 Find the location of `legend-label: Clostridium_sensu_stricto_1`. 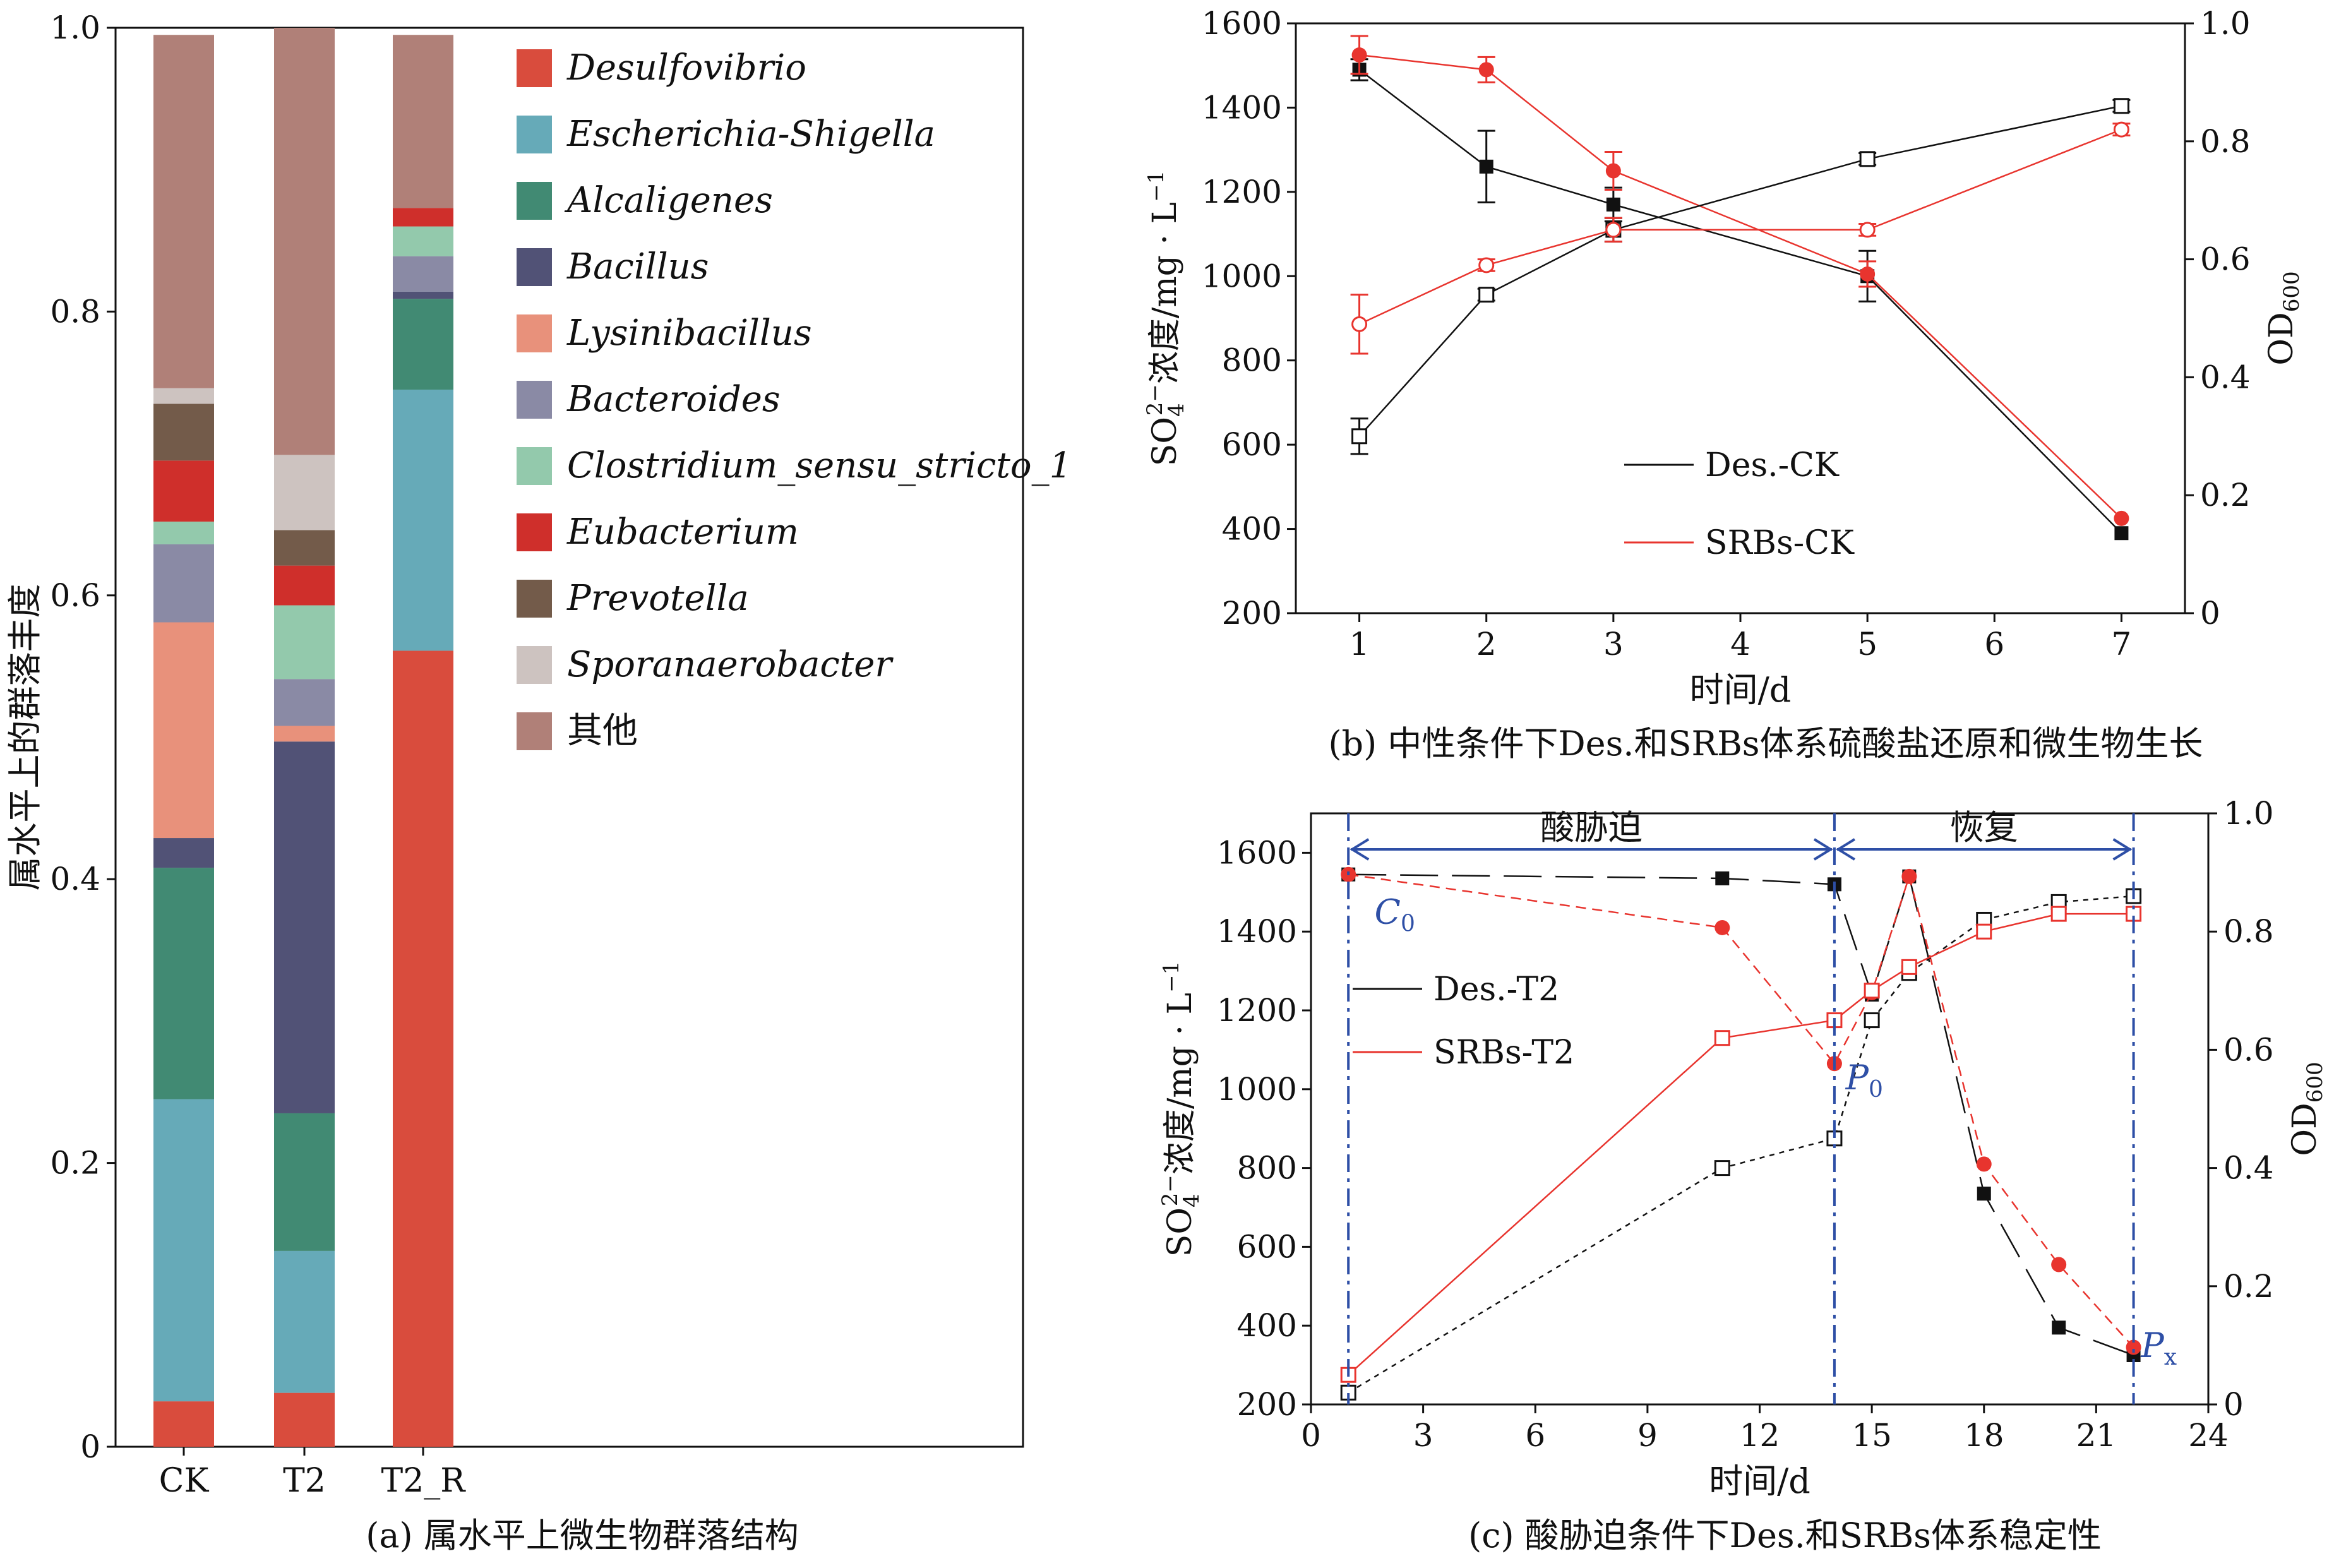

legend-label: Clostridium_sensu_stricto_1 is located at coordinates (819, 466).